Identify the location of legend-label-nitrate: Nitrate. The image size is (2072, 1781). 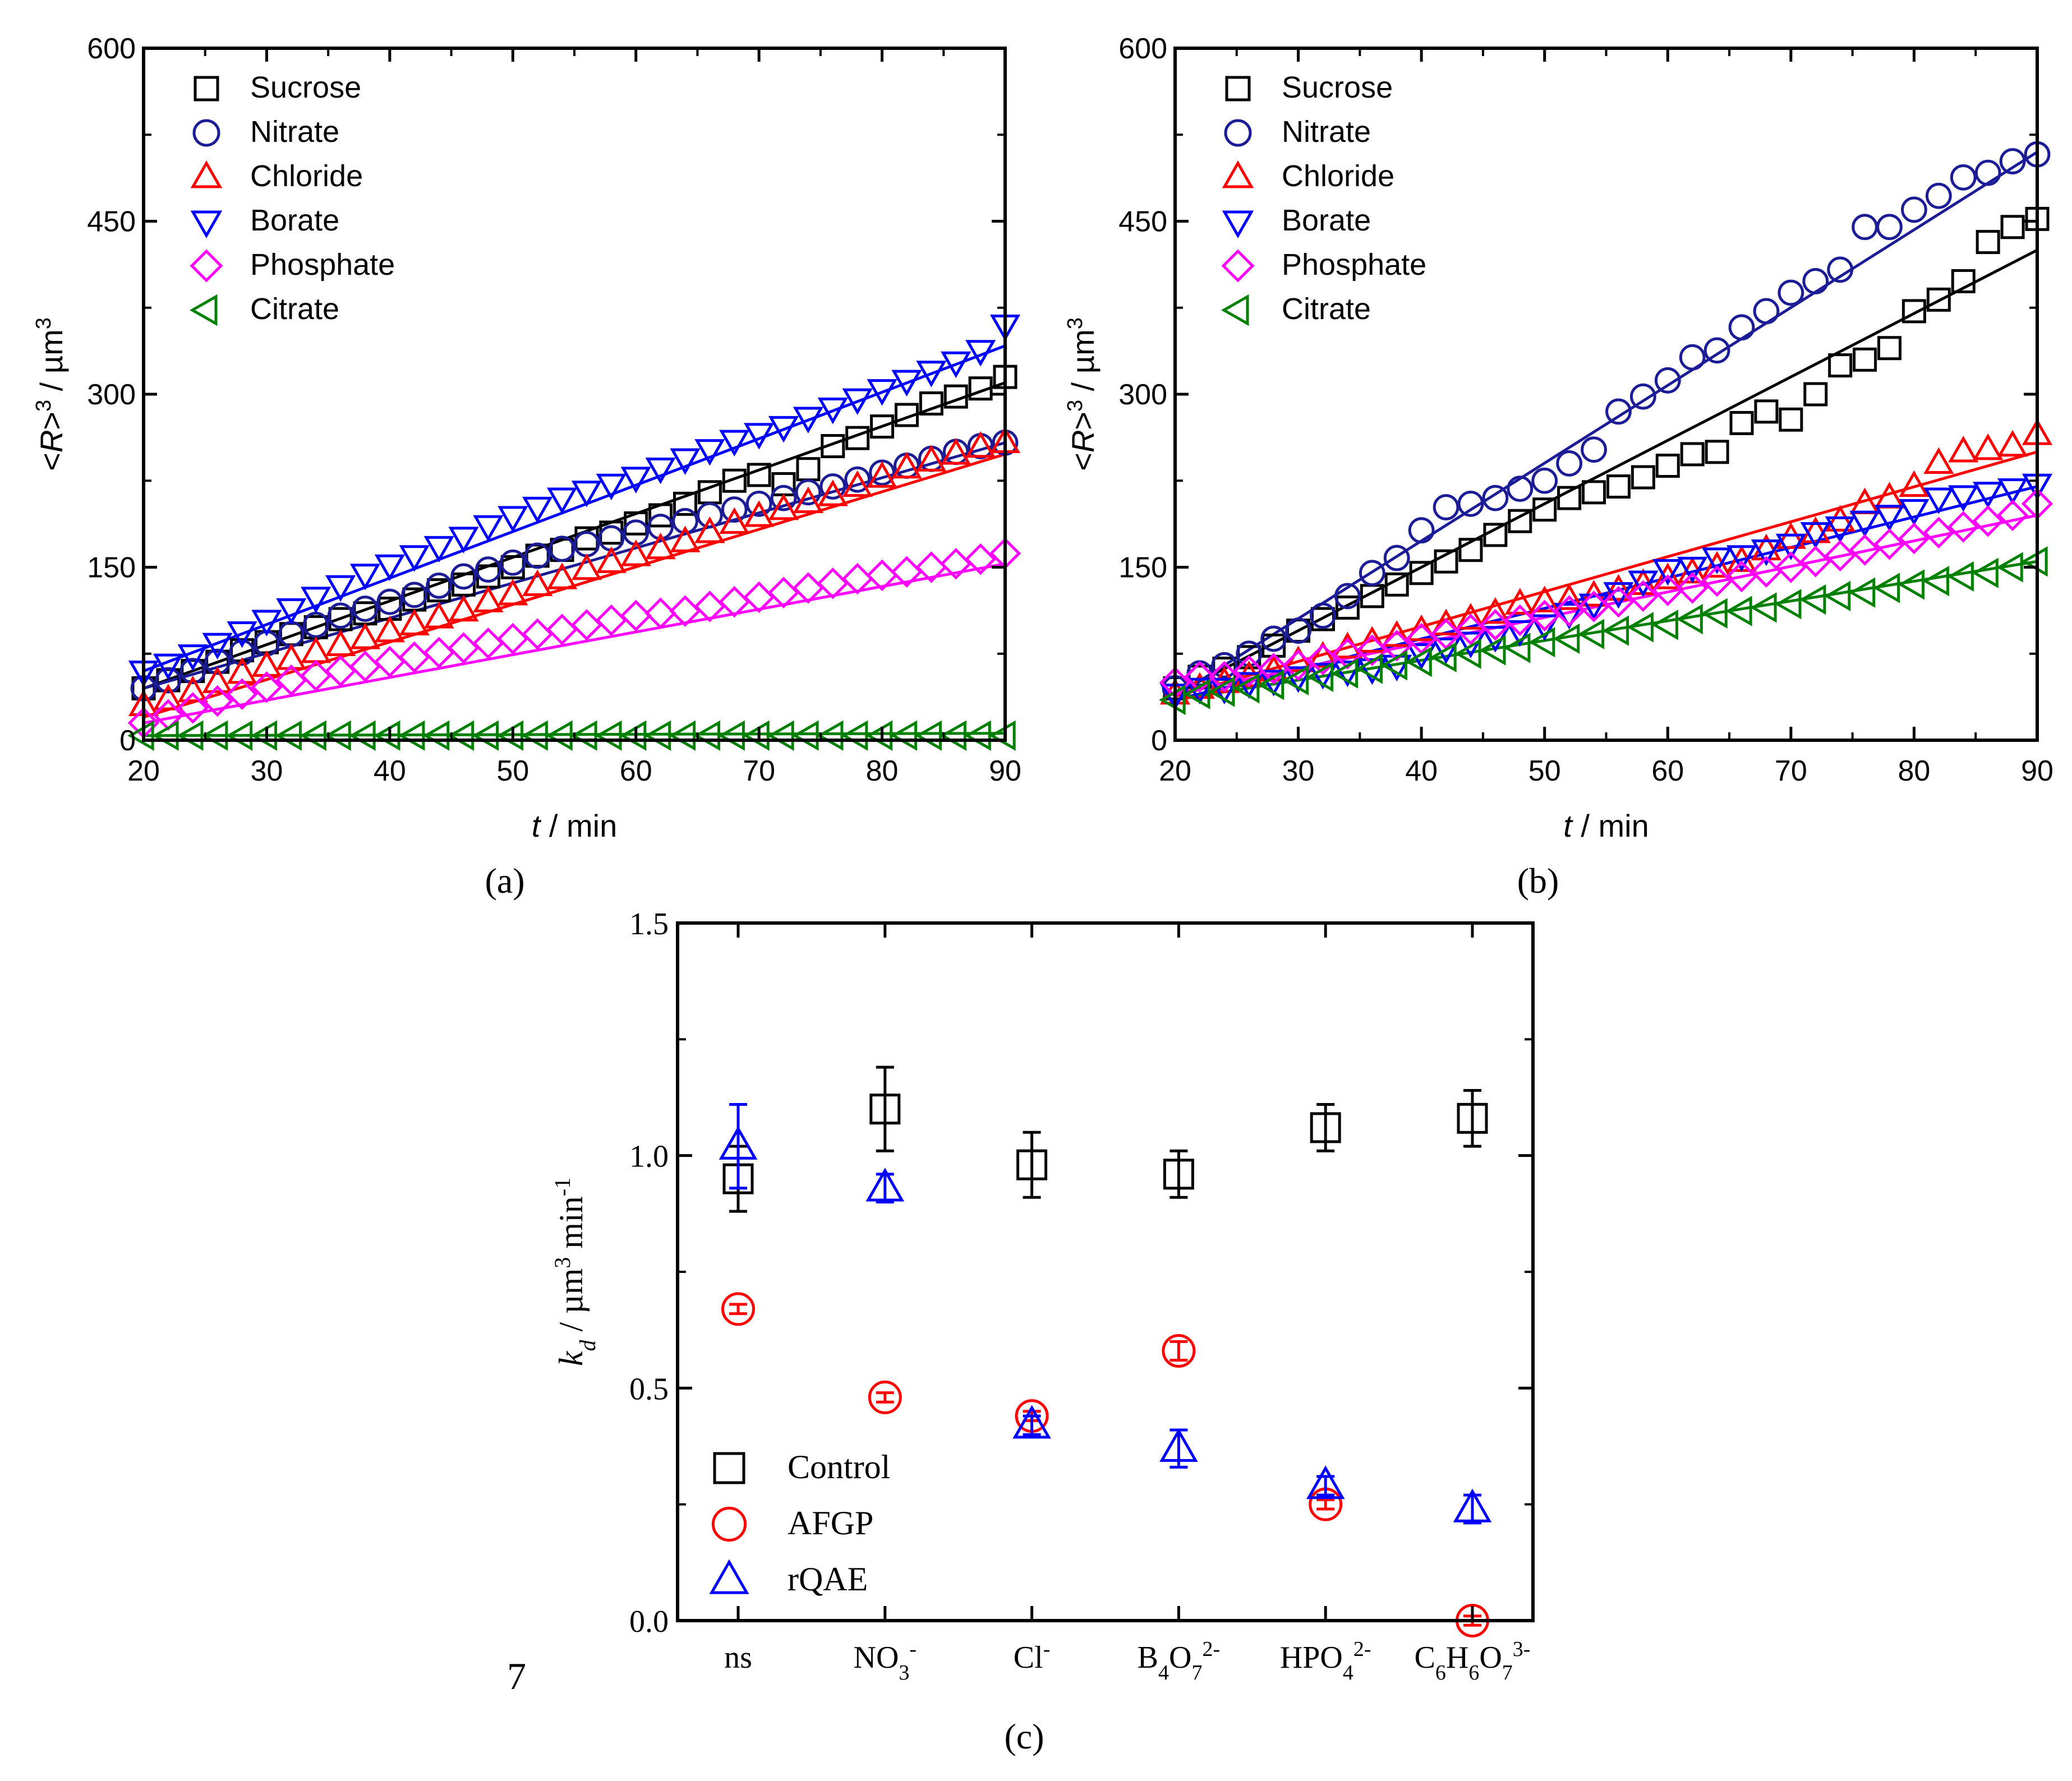
(1326, 132).